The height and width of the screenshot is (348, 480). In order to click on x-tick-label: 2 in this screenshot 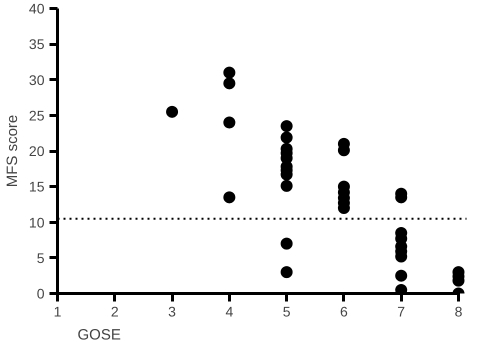, I will do `click(114, 312)`.